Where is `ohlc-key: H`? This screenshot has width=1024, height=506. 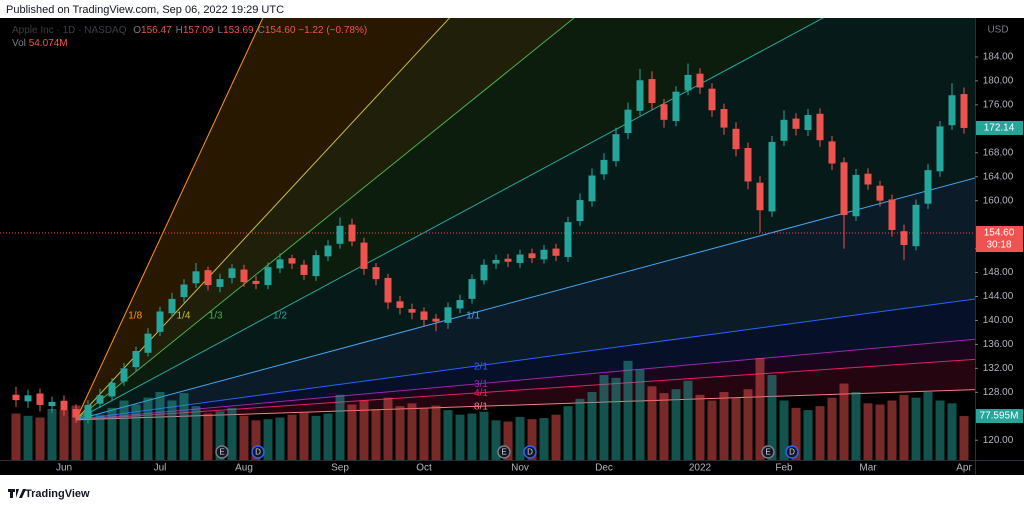 ohlc-key: H is located at coordinates (179, 30).